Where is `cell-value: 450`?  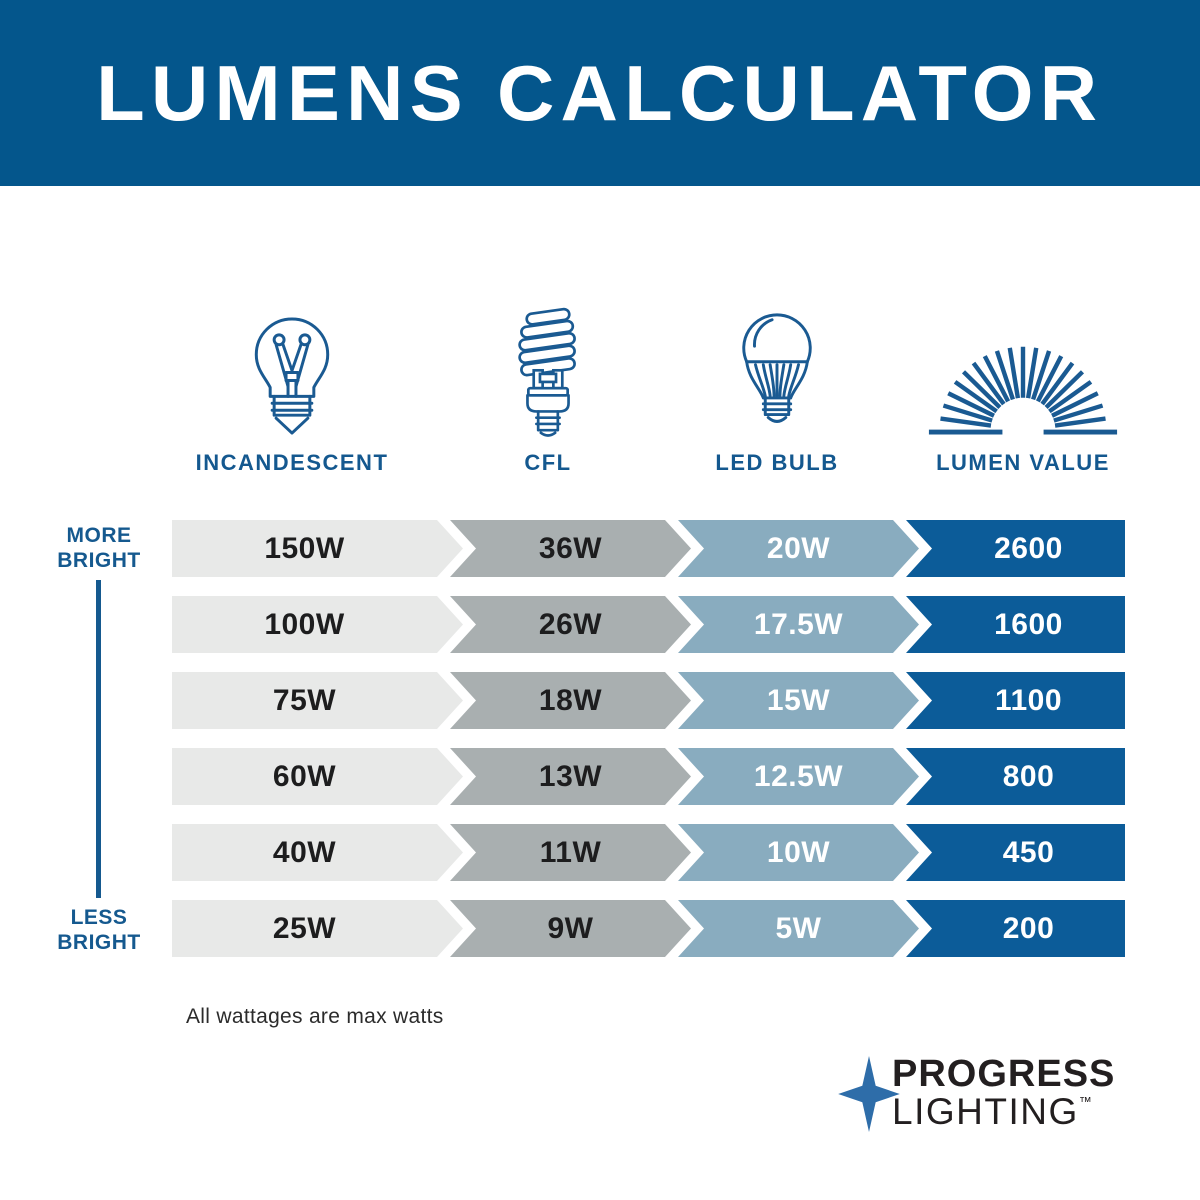
cell-value: 450 is located at coordinates (1028, 852).